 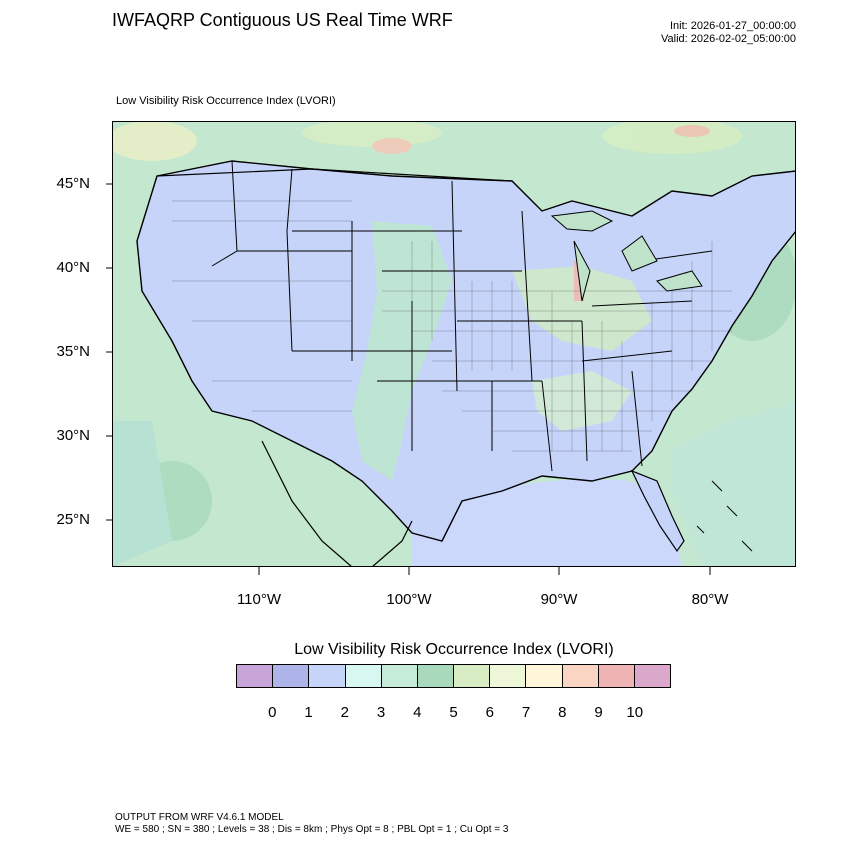 What do you see at coordinates (724, 516) in the screenshot?
I see `bahamas-islands` at bounding box center [724, 516].